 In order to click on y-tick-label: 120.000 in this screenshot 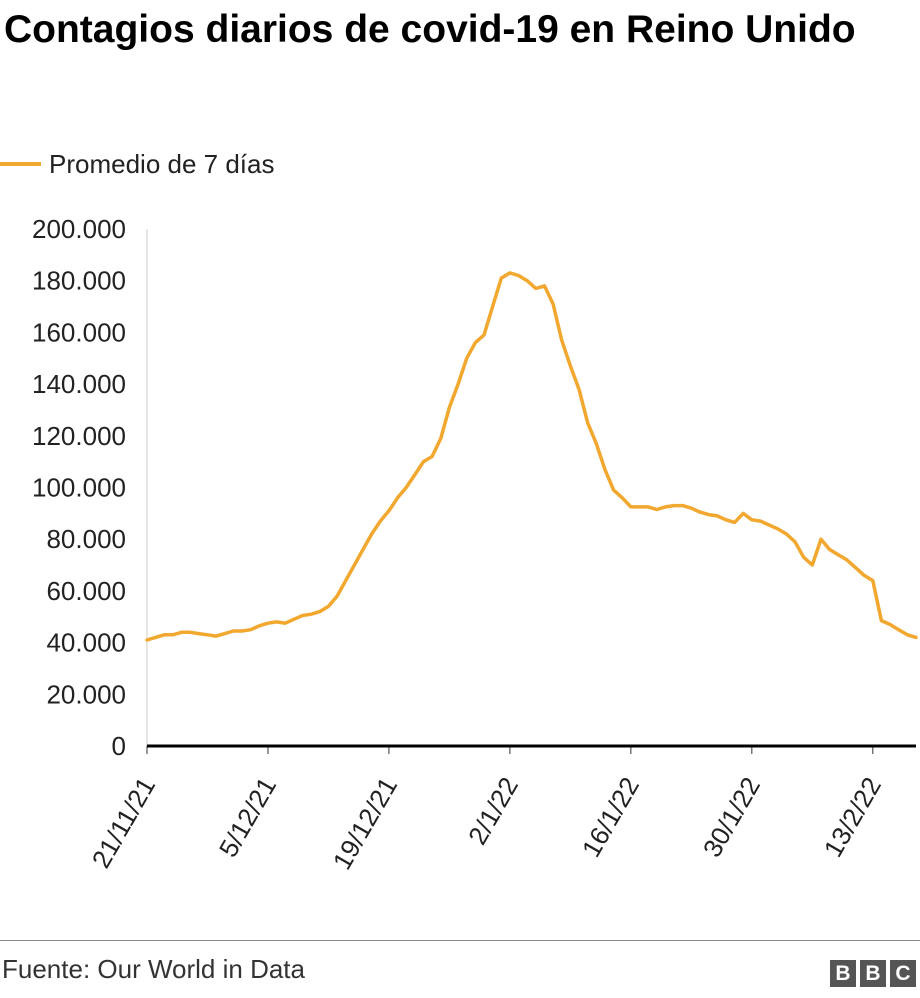, I will do `click(79, 436)`.